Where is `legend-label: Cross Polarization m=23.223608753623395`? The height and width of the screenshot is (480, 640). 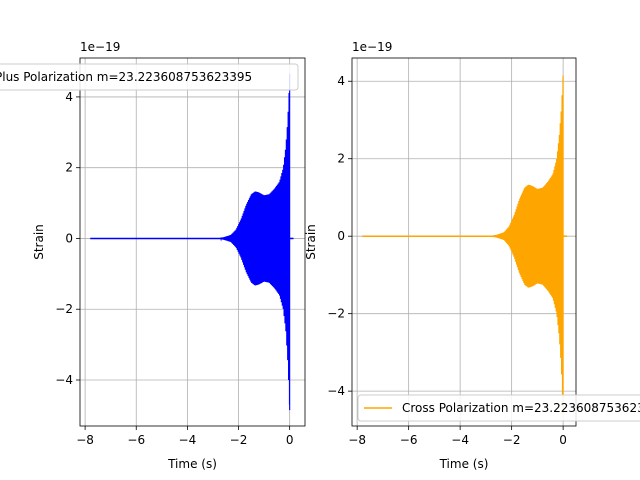 legend-label: Cross Polarization m=23.223608753623395 is located at coordinates (521, 408).